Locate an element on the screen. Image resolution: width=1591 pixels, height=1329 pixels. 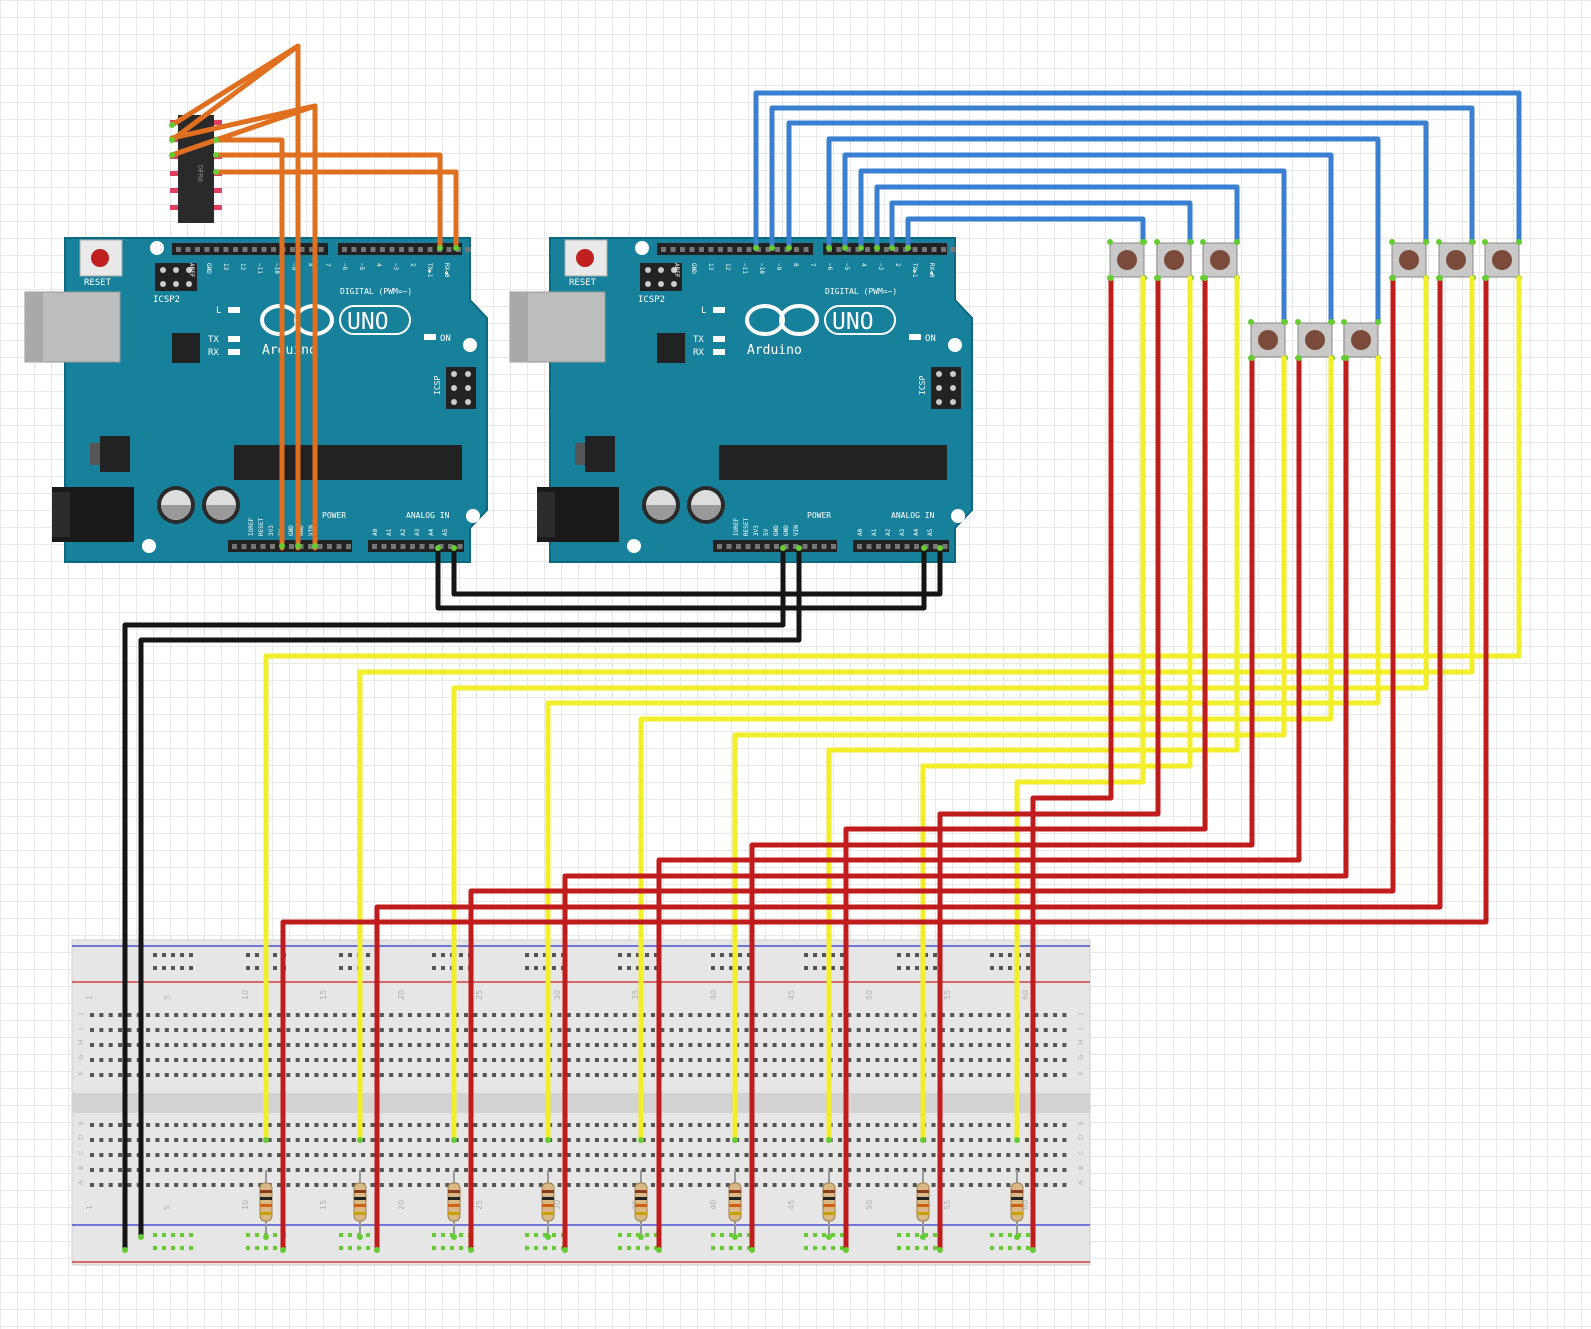
resistor is located at coordinates (1017, 1202).